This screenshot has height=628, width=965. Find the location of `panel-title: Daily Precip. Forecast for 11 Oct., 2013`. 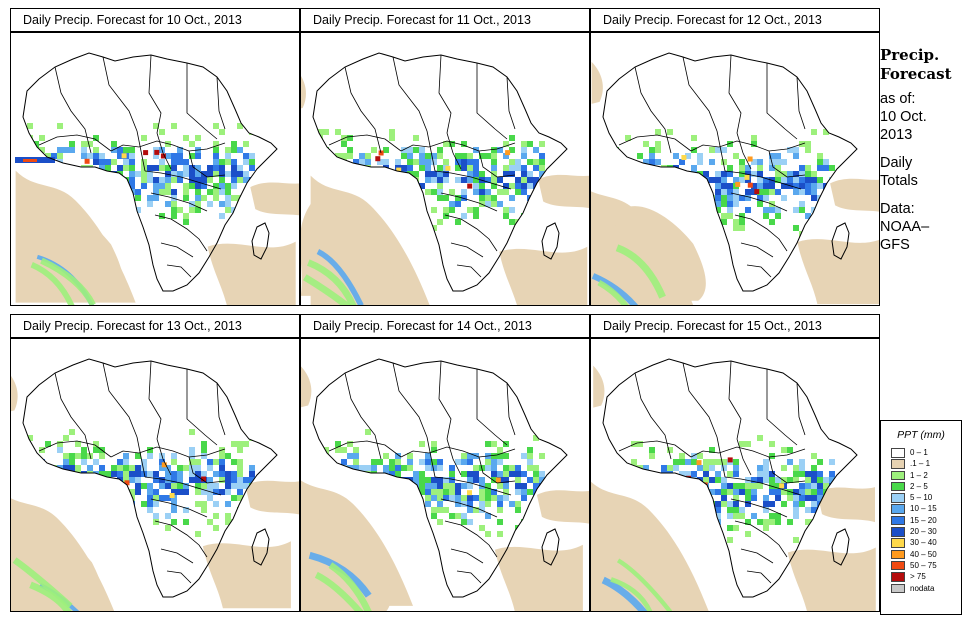

panel-title: Daily Precip. Forecast for 11 Oct., 2013 is located at coordinates (445, 20).